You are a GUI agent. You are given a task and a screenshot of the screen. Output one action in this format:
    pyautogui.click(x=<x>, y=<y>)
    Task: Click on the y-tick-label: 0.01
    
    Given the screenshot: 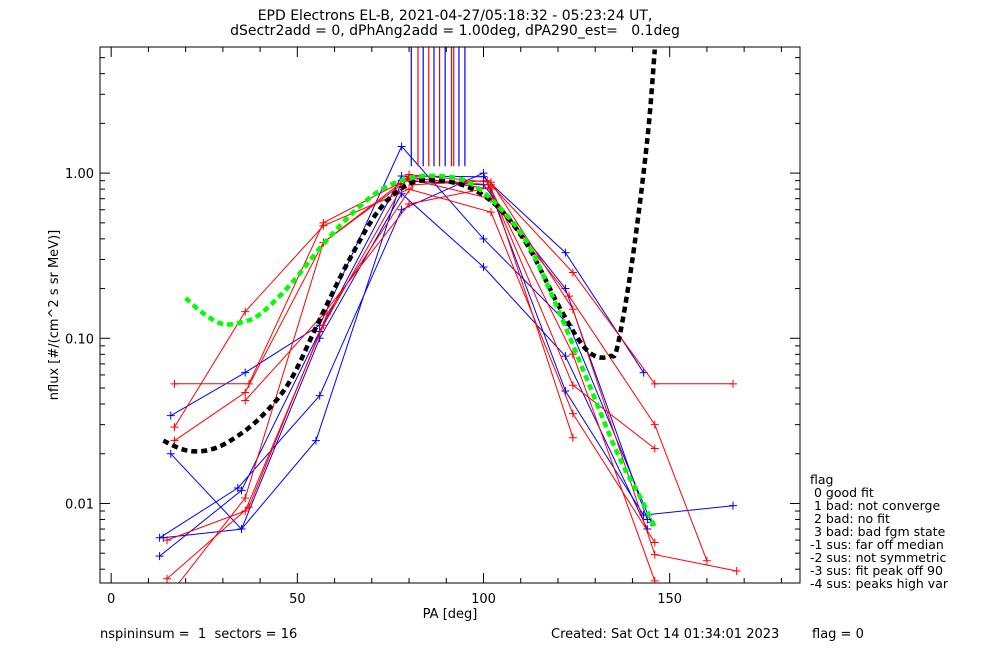 What is the action you would take?
    pyautogui.click(x=79, y=504)
    